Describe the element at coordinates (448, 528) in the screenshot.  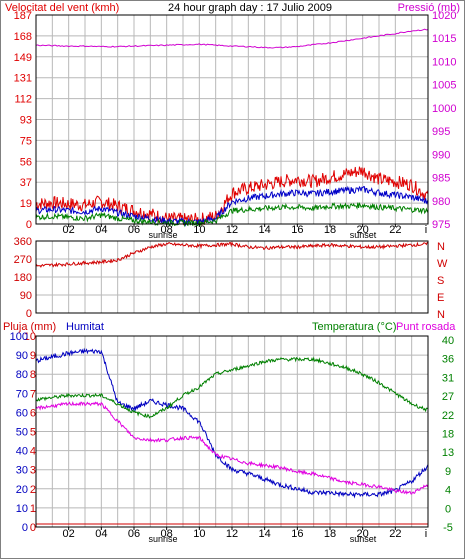
I see `temperature-tick-label: -5` at that location.